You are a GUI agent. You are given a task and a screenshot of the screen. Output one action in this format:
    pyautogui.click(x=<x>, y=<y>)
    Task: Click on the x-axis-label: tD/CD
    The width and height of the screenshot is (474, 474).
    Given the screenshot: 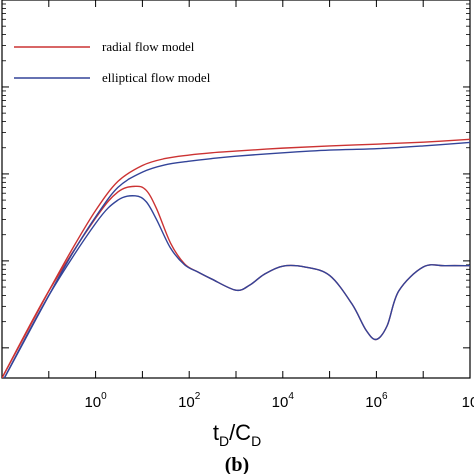 What is the action you would take?
    pyautogui.click(x=237, y=434)
    